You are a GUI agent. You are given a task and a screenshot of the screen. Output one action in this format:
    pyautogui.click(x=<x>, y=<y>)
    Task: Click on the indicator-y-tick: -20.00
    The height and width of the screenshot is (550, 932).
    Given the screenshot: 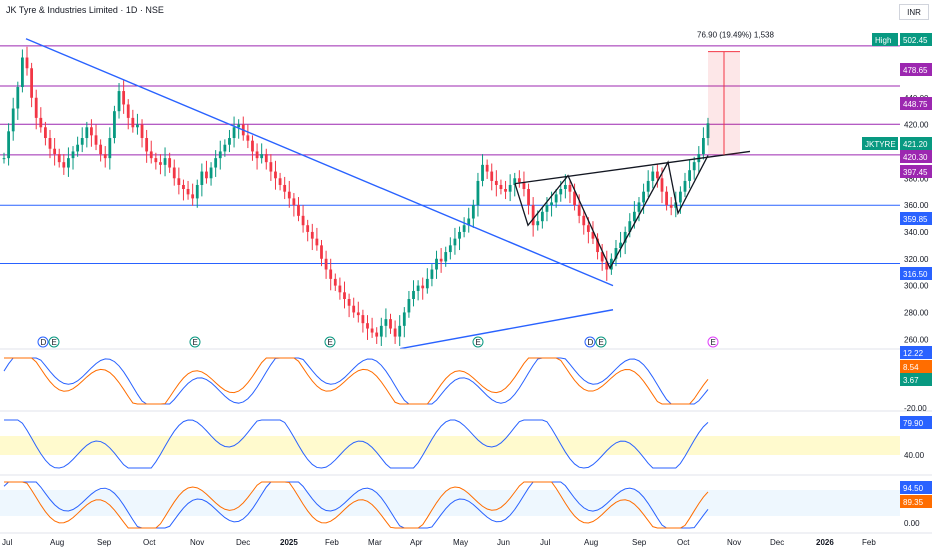 What is the action you would take?
    pyautogui.click(x=915, y=408)
    